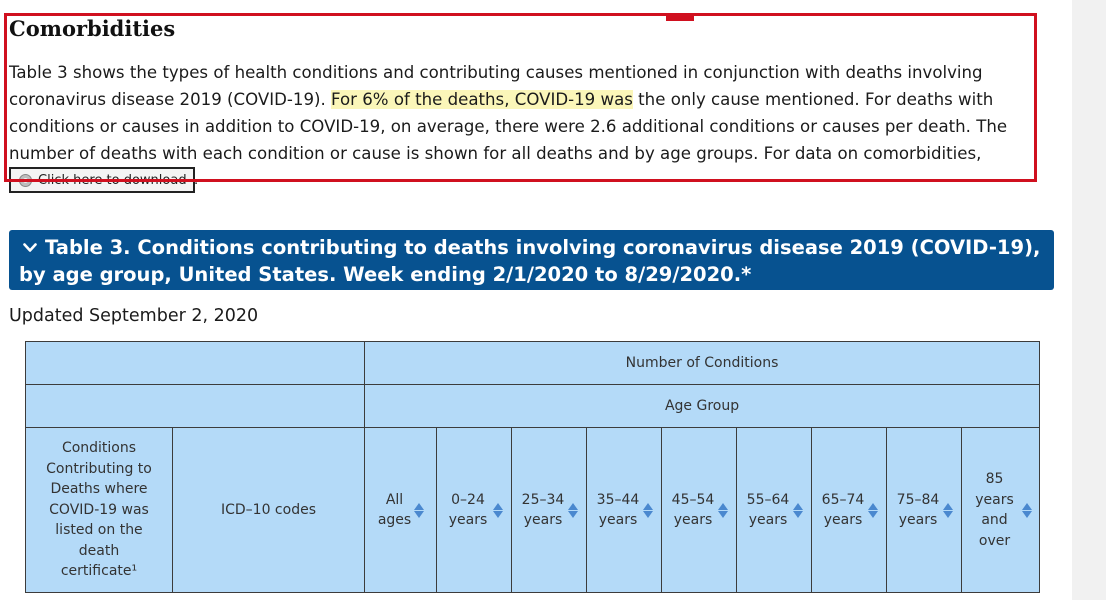 The height and width of the screenshot is (600, 1106). Describe the element at coordinates (543, 510) in the screenshot. I see `col-25-34-label: 25–34 years` at that location.